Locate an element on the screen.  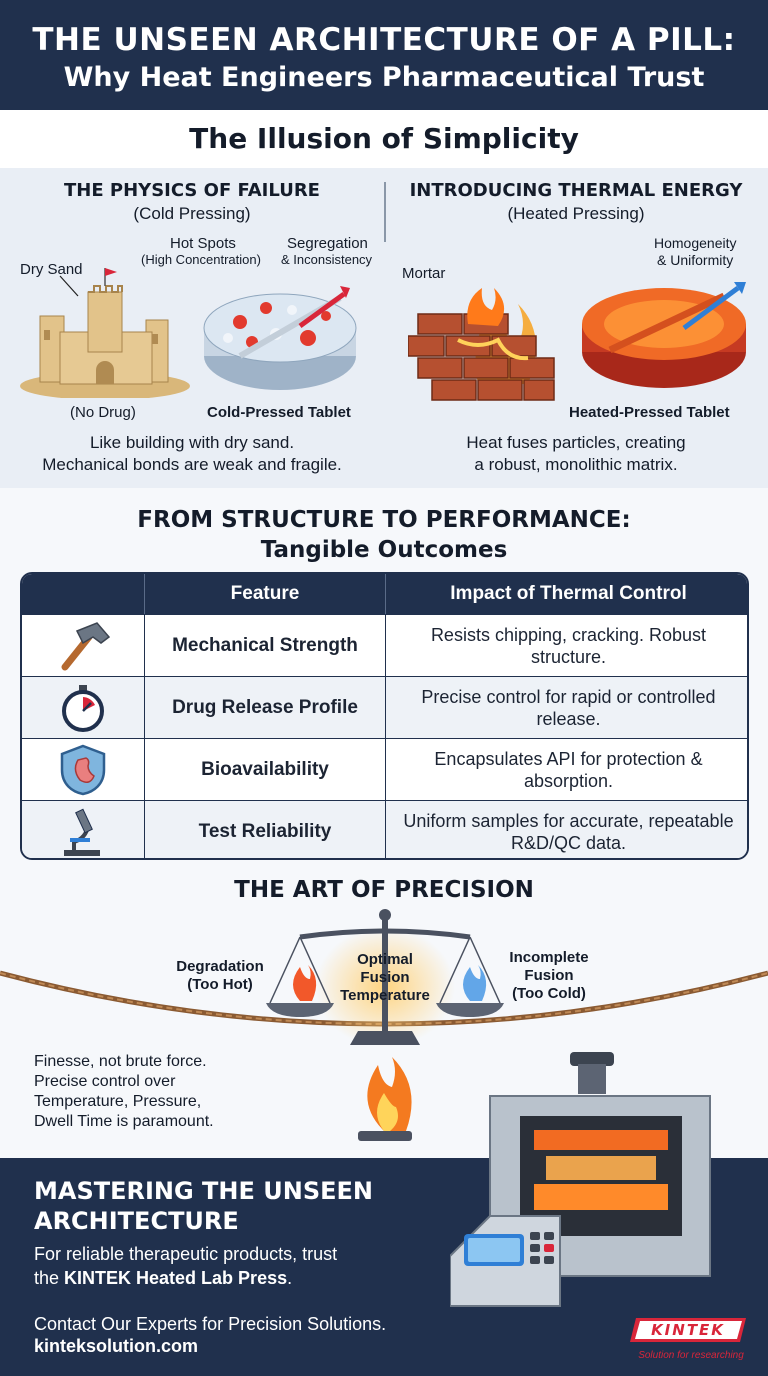
optimal-line3: Temperature is located at coordinates (385, 995).